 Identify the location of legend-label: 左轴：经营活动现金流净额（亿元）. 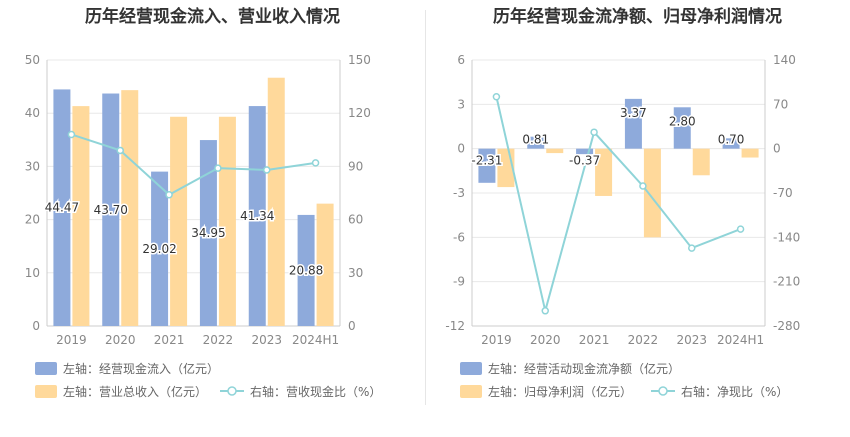
(584, 368).